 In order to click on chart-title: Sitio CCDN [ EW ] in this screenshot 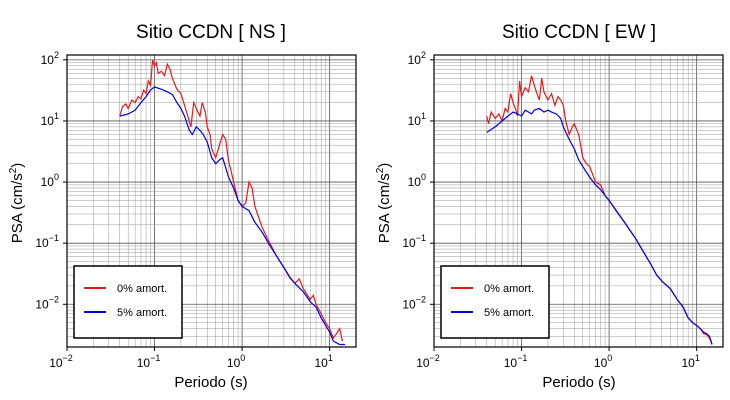, I will do `click(579, 32)`.